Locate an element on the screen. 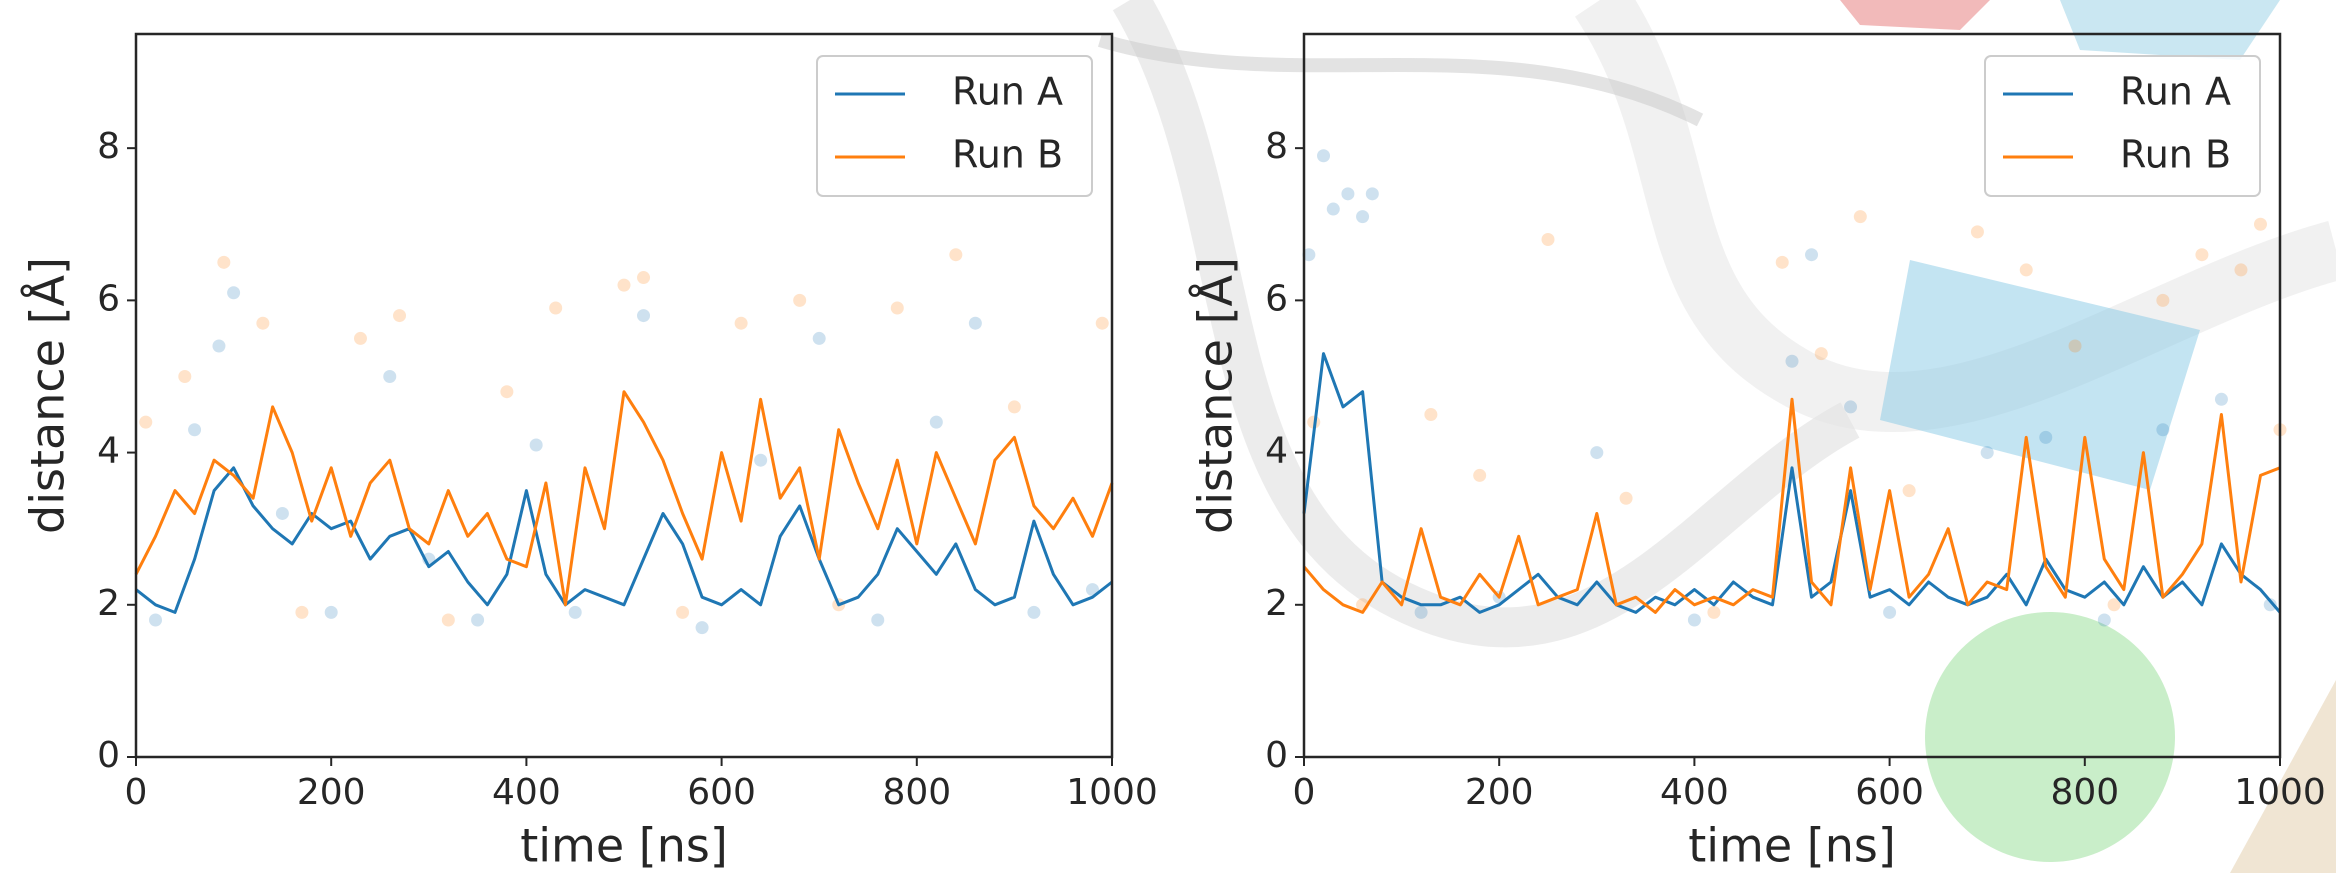  y-tick-label: 2 is located at coordinates (108, 603).